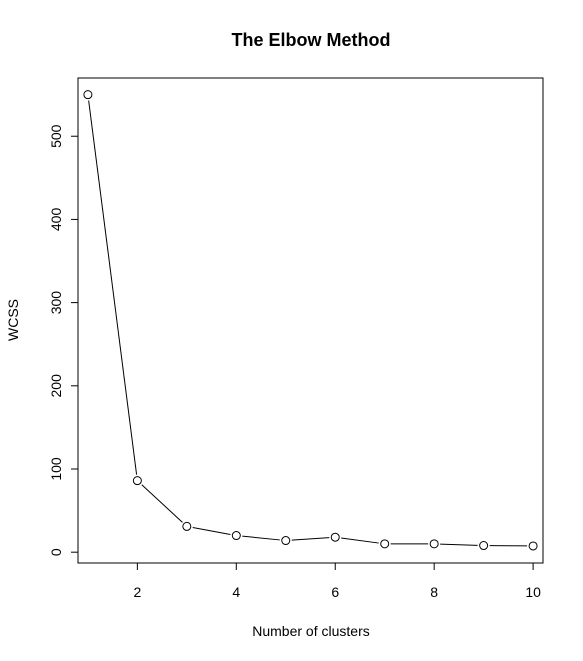 The image size is (583, 661). Describe the element at coordinates (337, 581) in the screenshot. I see `x-axis: 2 4 6 8 10` at that location.